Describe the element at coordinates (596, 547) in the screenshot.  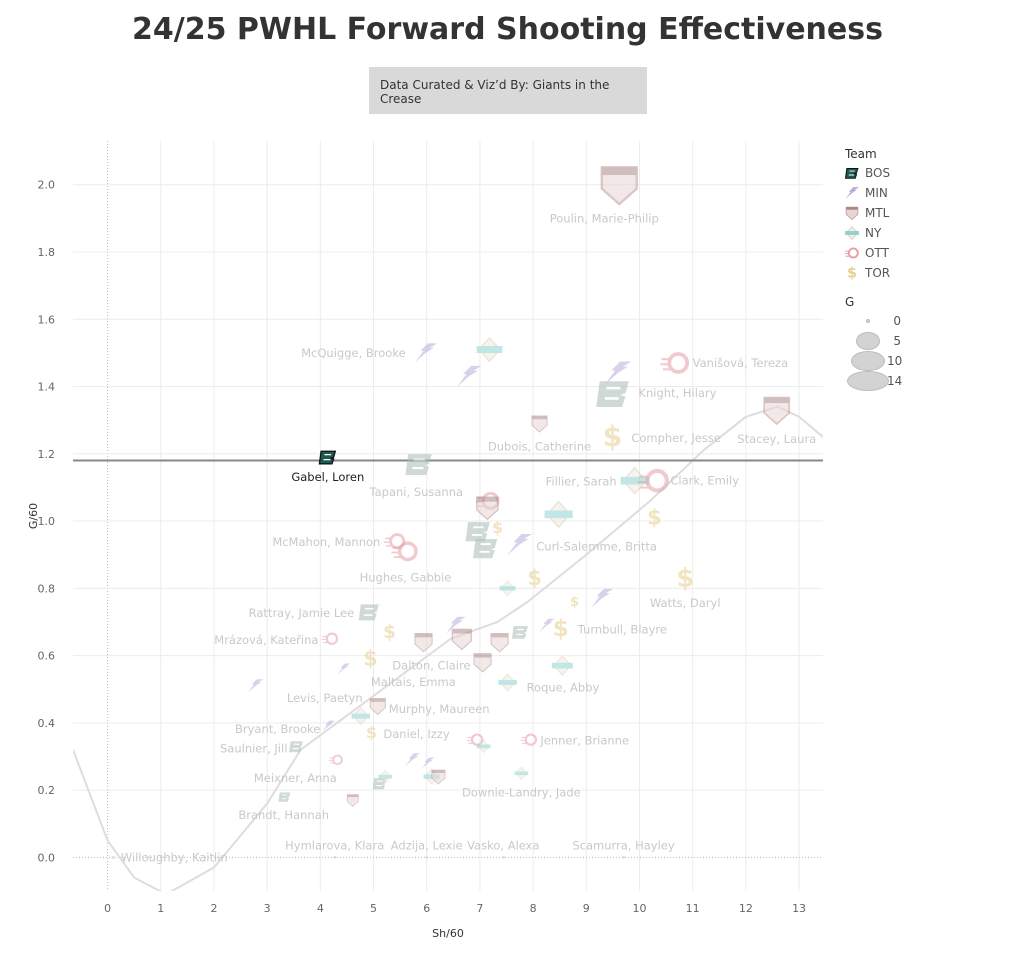
I see `point-label: Curl-Salemme, Britta` at that location.